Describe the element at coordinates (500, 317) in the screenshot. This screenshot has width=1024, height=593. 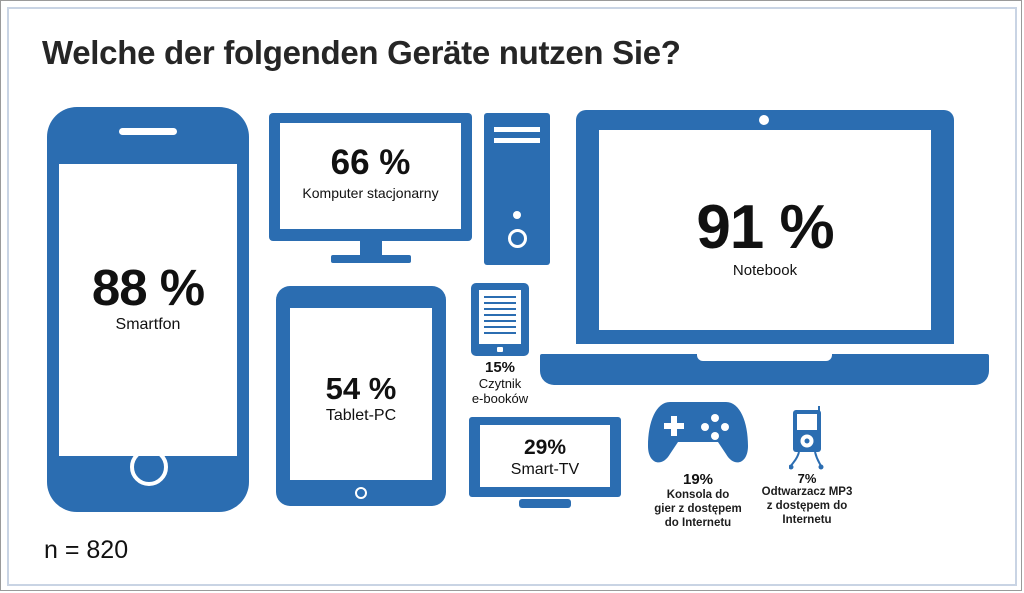
I see `ereader-text-lines` at that location.